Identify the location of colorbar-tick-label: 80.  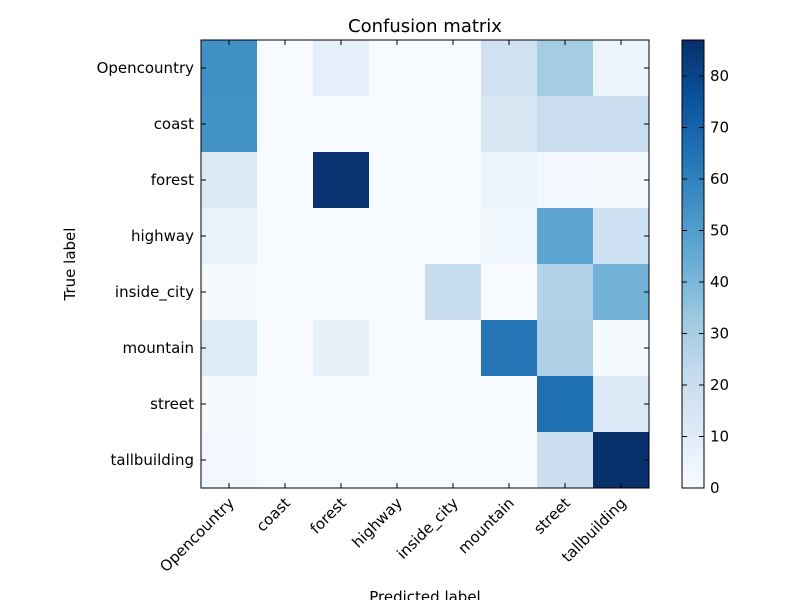
(719, 76).